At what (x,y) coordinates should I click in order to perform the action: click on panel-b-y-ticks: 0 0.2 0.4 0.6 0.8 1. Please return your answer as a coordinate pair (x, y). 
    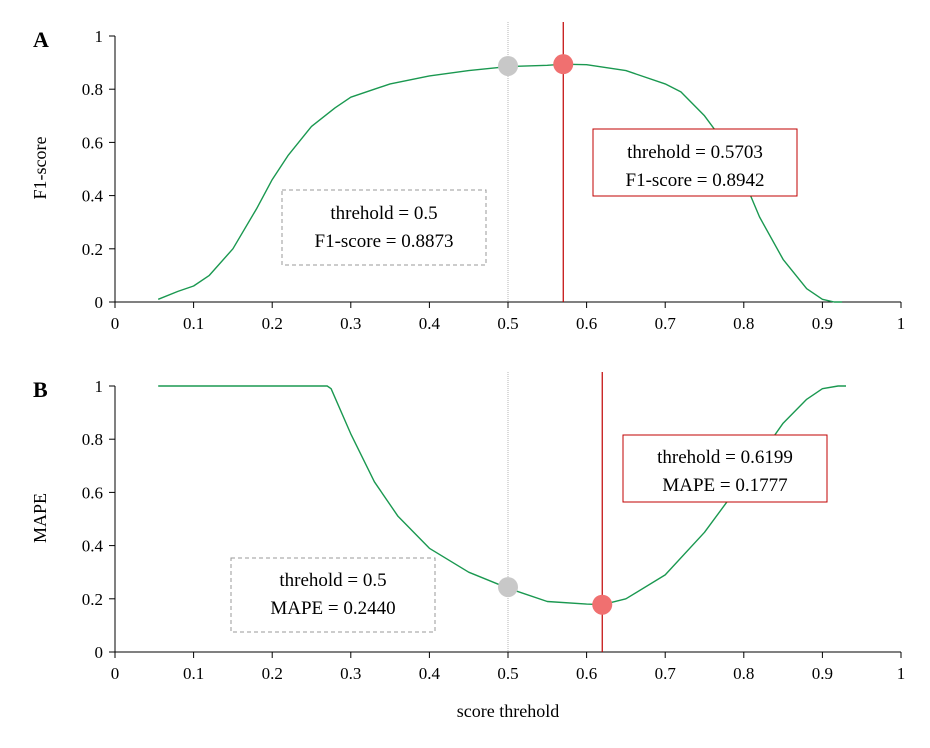
    Looking at the image, I should click on (98, 519).